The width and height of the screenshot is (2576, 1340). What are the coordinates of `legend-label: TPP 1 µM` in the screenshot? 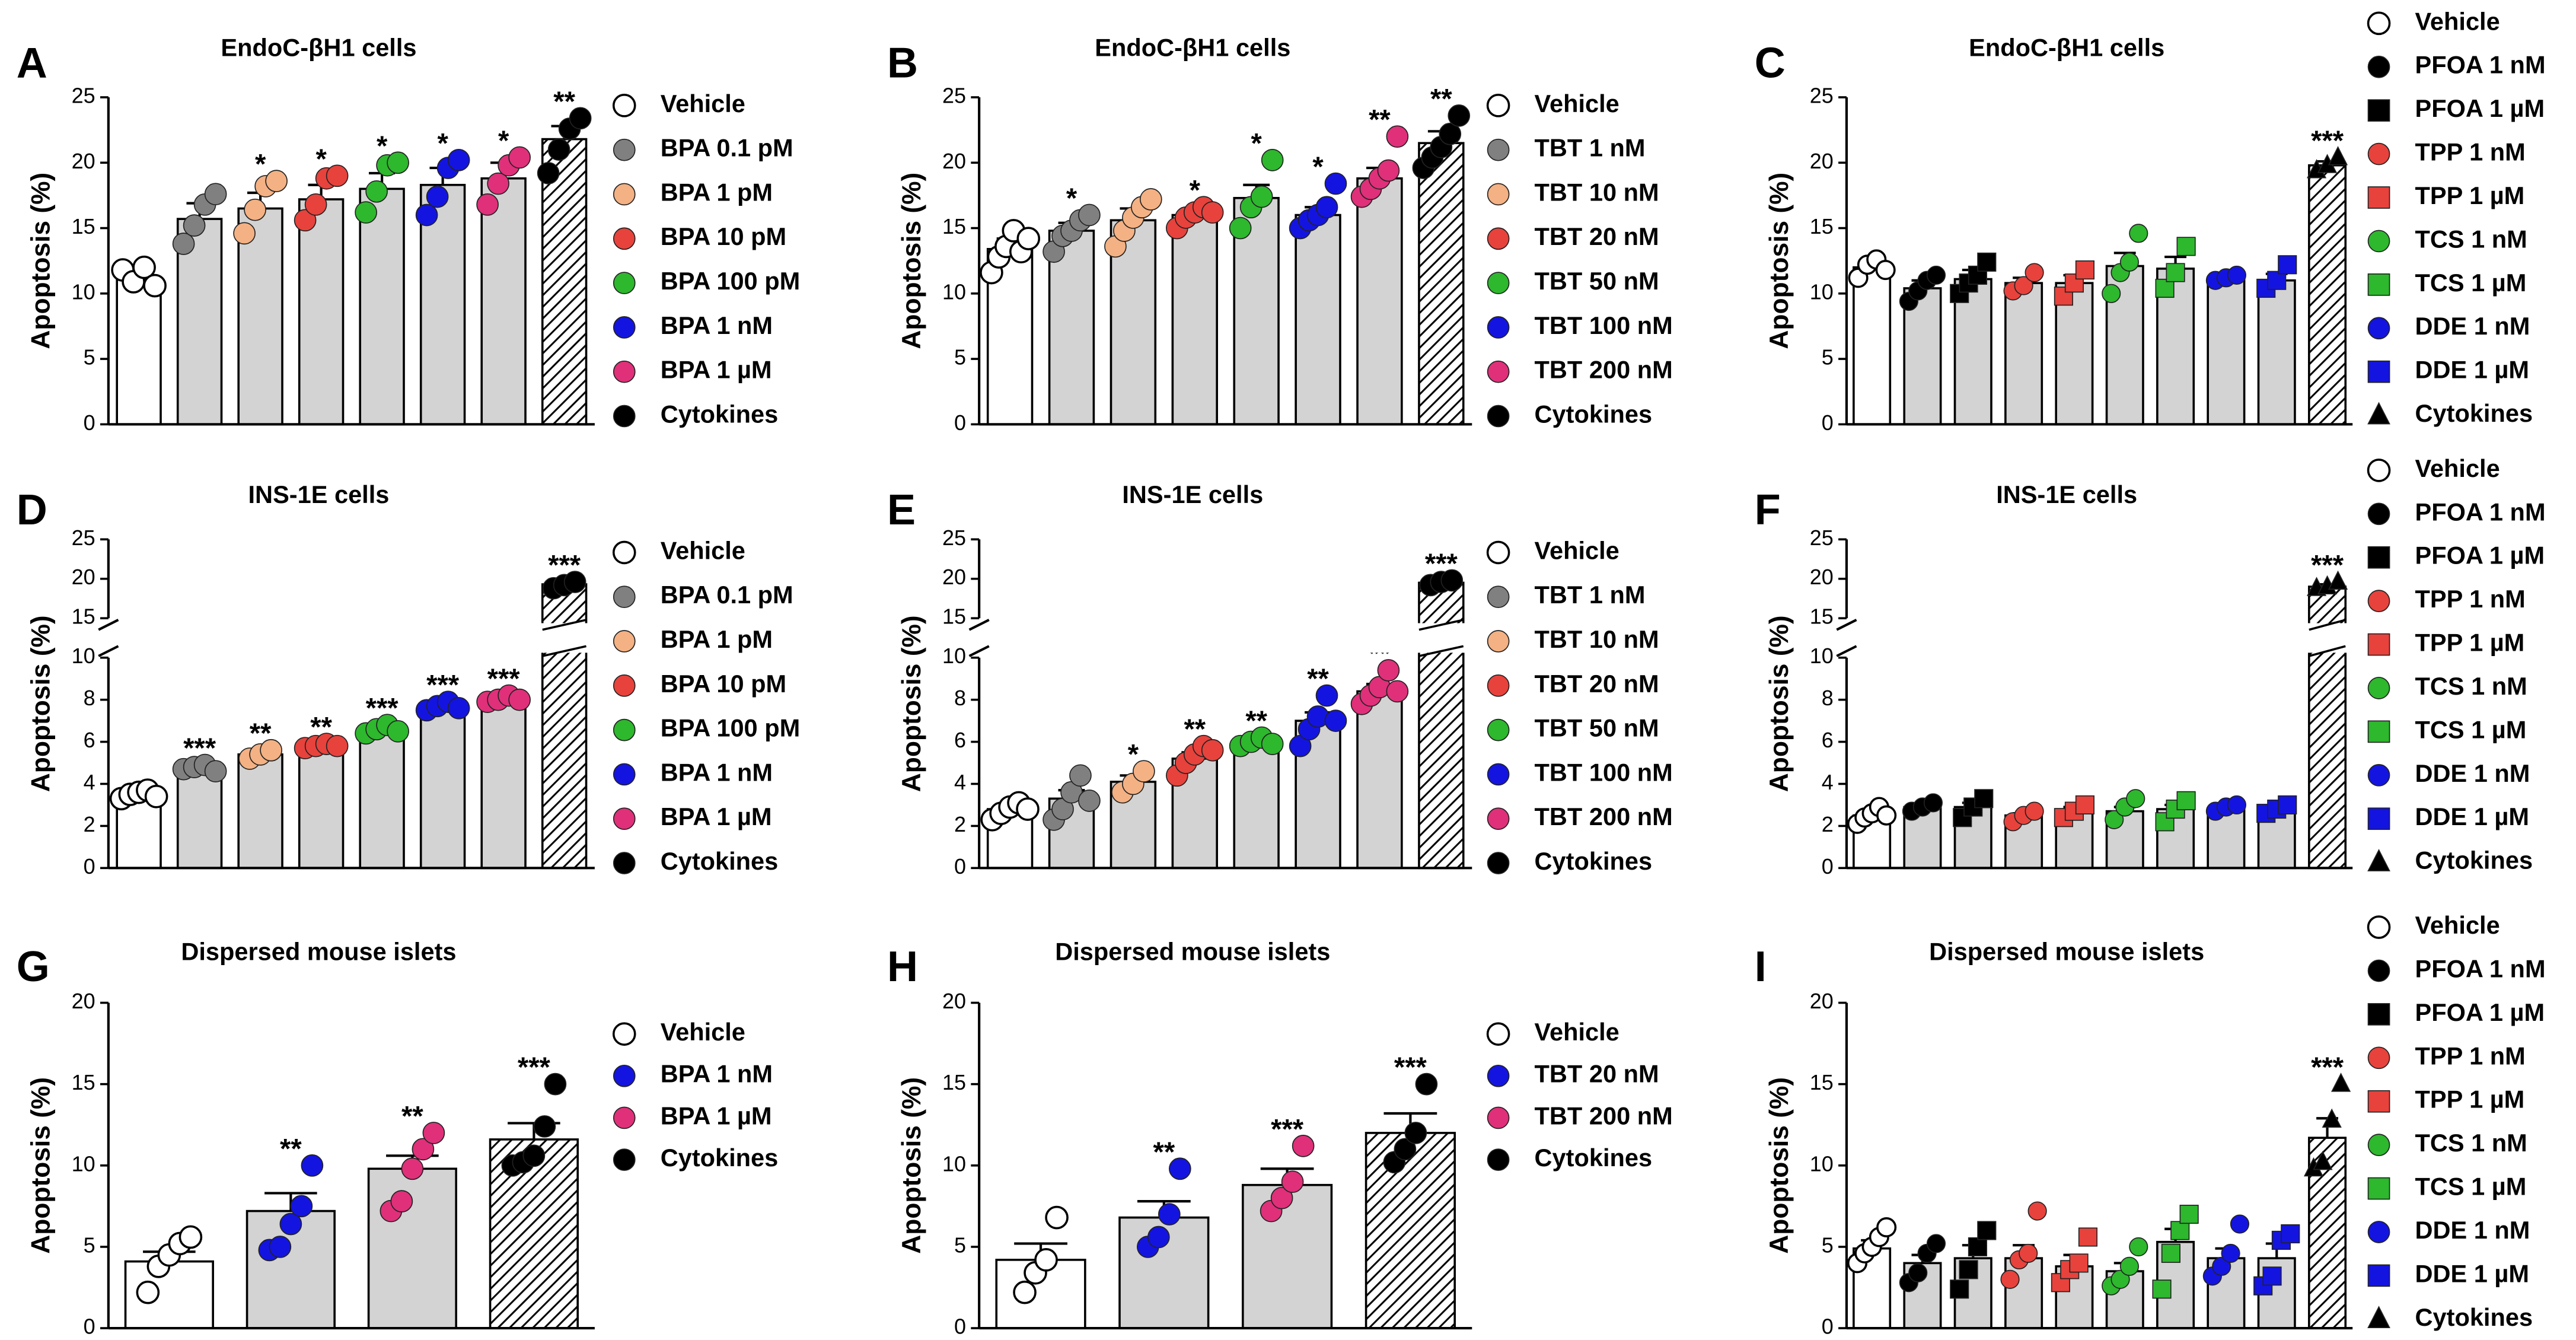 It's located at (2470, 643).